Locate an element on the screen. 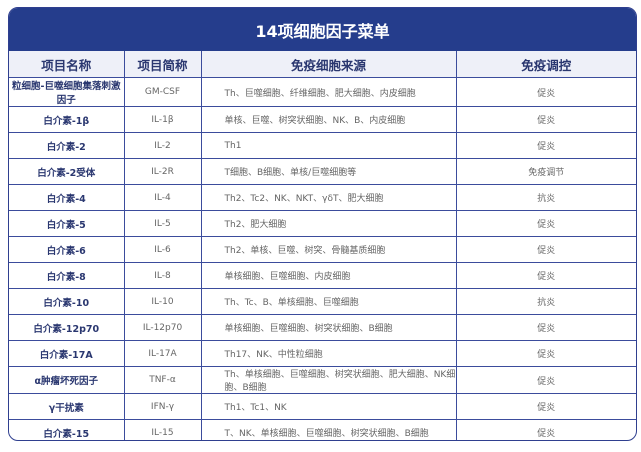  table-row: 白介素-2 IL-2 Th1 促炎 is located at coordinates (322, 145).